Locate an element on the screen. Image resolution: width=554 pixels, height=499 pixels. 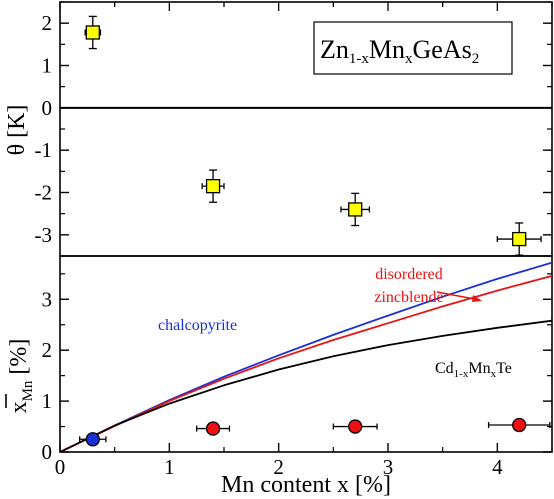
bottom-y-axis-label: xMn [%] is located at coordinates (20, 376).